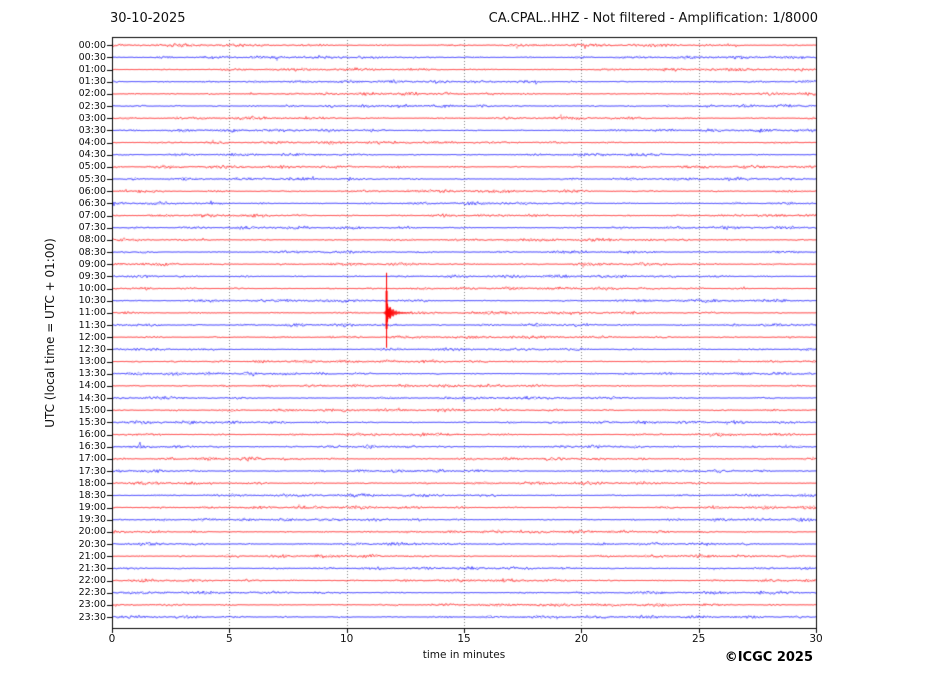 This screenshot has height=696, width=927. Describe the element at coordinates (464, 639) in the screenshot. I see `x-tick-label: 15` at that location.